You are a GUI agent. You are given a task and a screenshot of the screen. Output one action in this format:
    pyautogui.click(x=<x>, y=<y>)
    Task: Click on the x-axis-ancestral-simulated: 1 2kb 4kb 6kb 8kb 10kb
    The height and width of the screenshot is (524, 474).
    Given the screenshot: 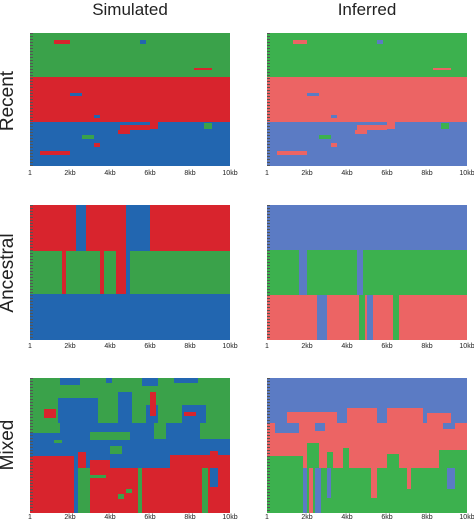 What is the action you would take?
    pyautogui.click(x=133, y=348)
    